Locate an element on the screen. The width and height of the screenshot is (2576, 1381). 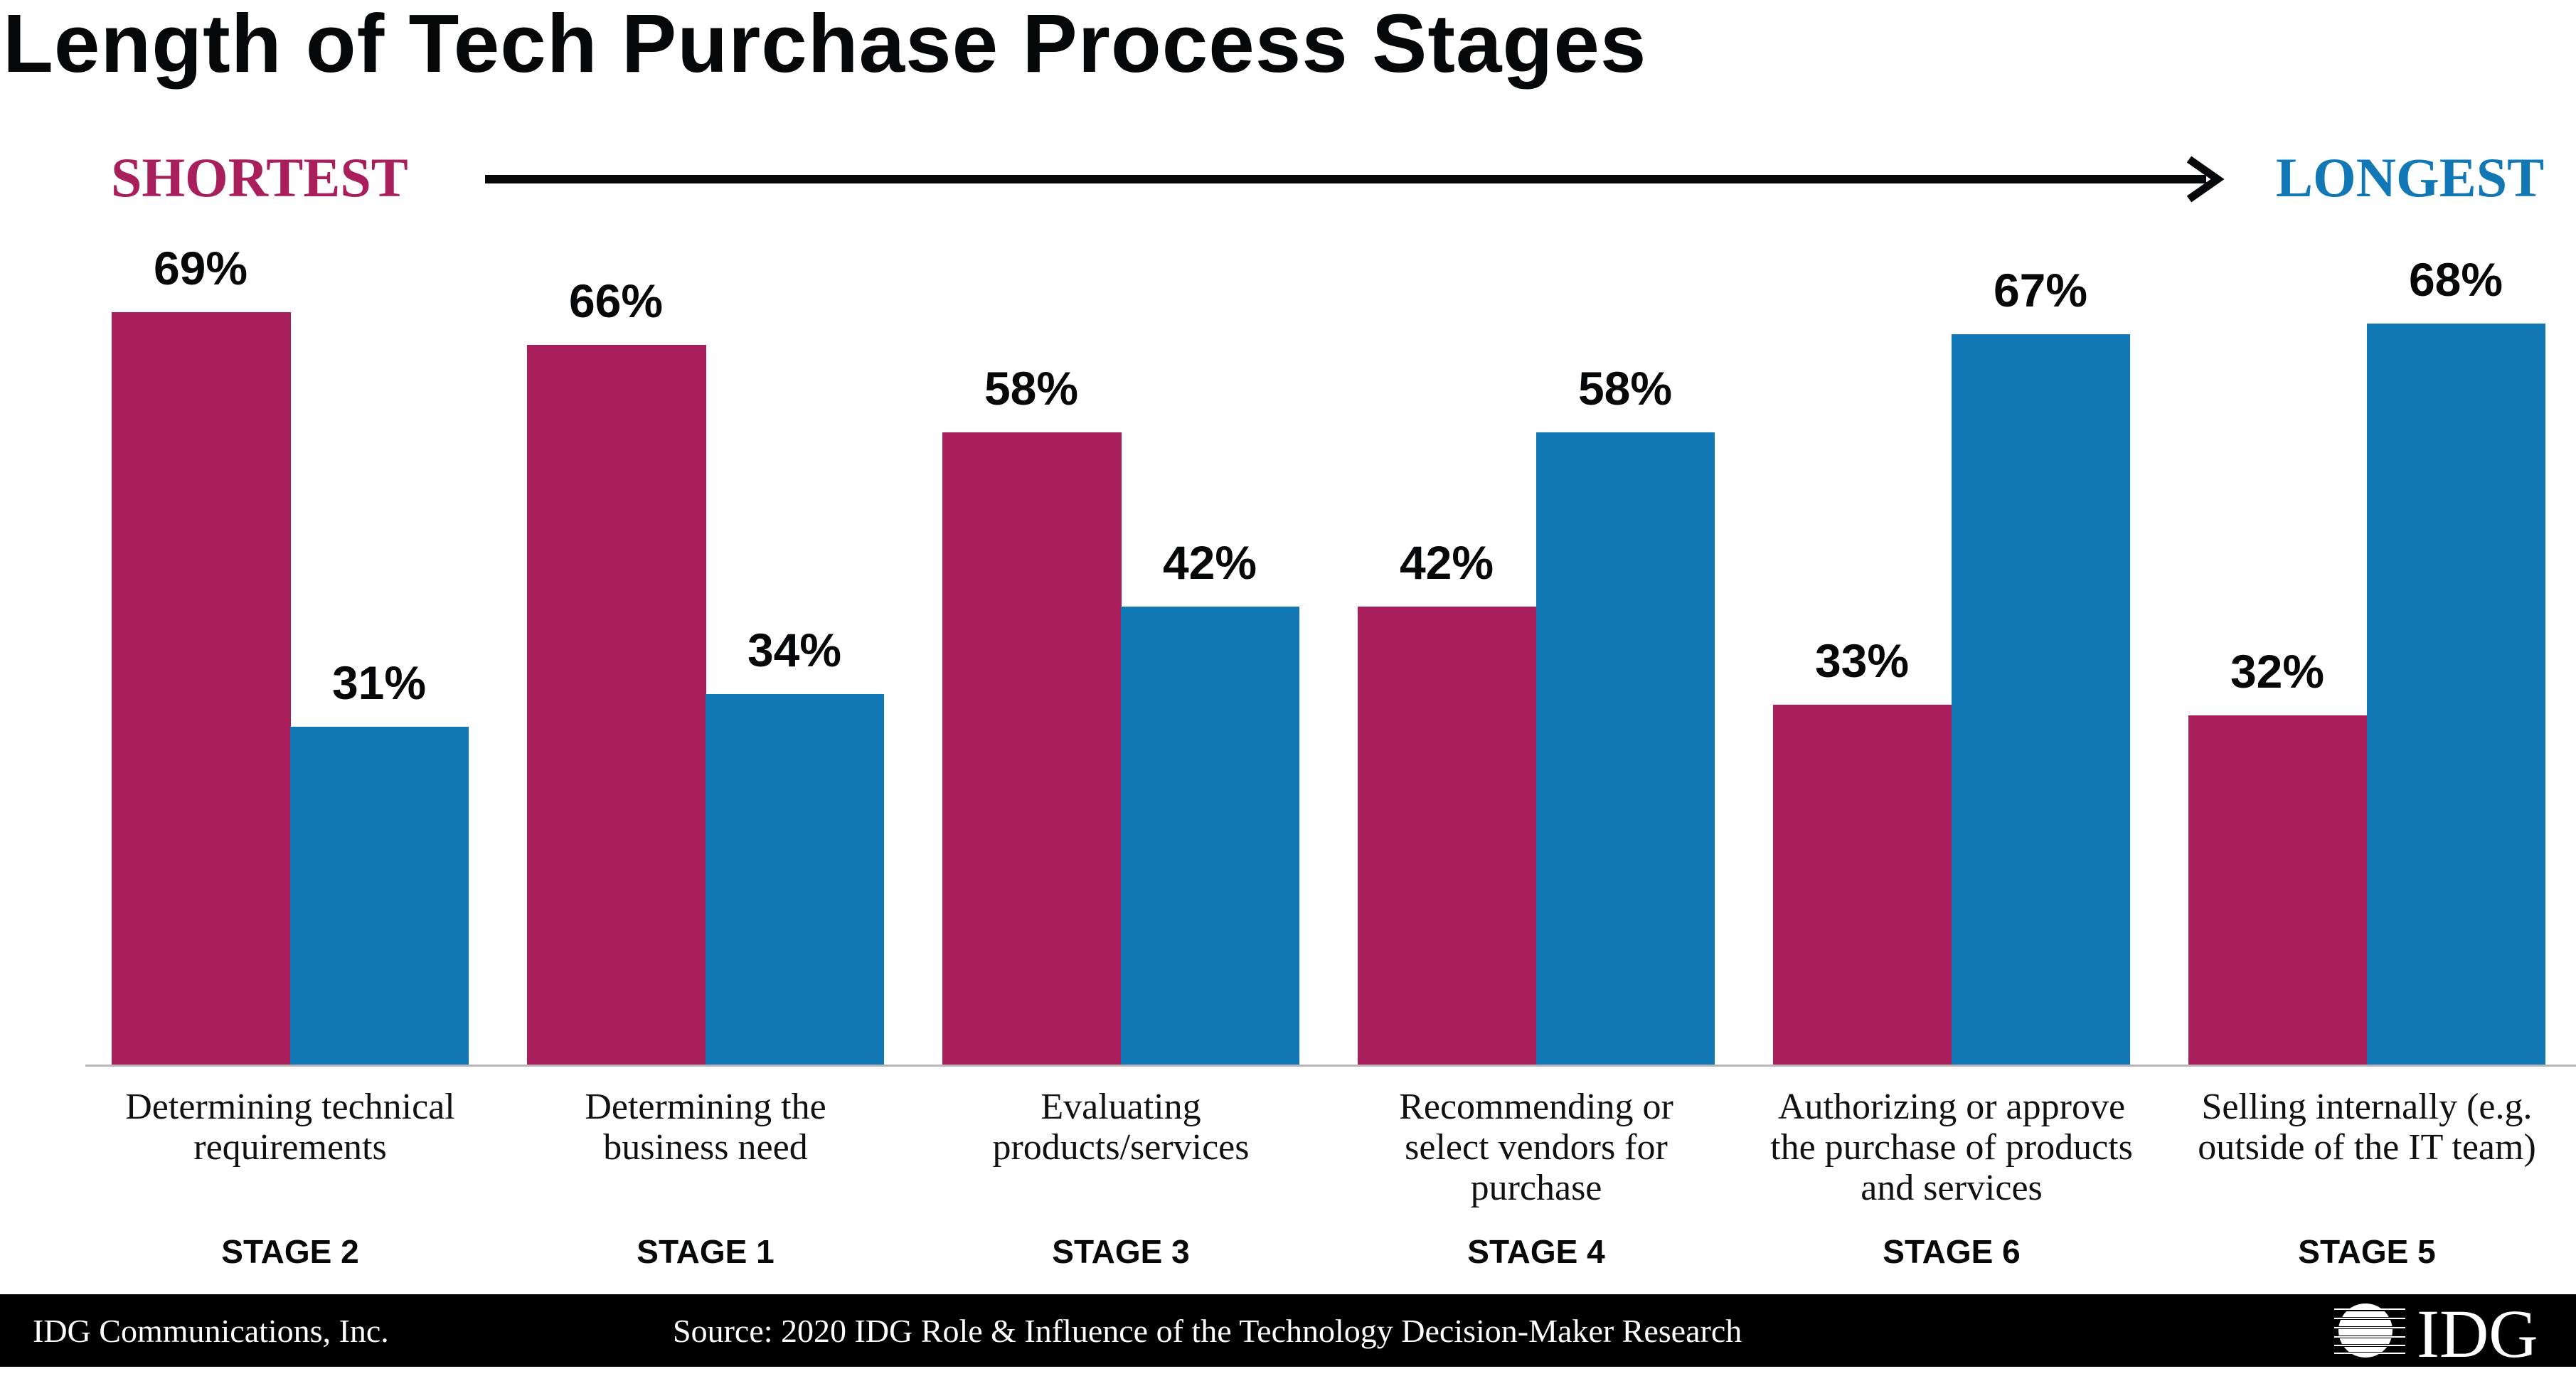
category-label-line: Evaluating is located at coordinates (1120, 1107).